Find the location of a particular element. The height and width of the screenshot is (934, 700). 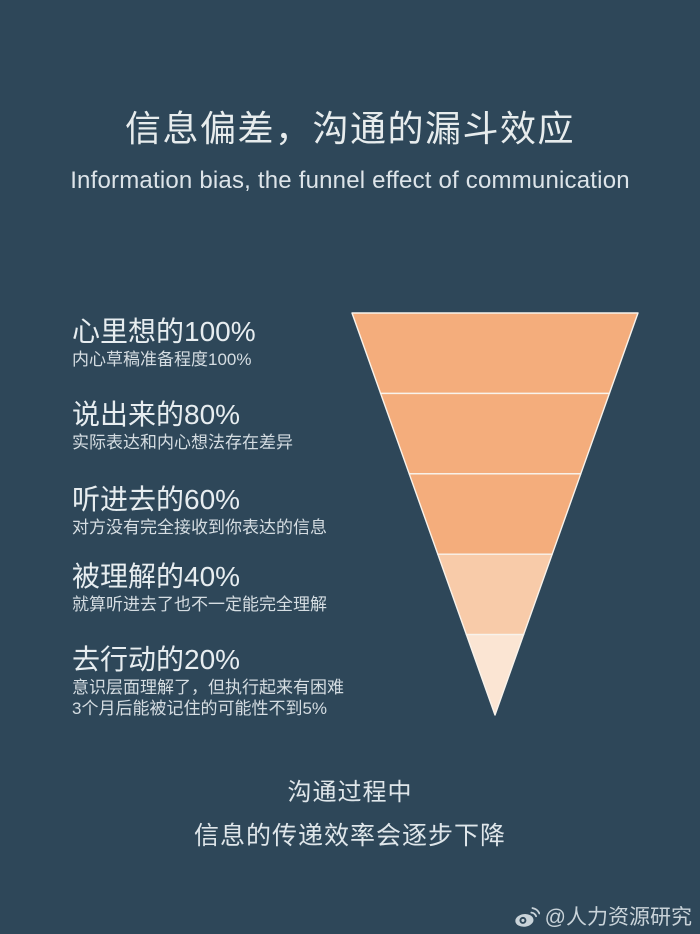

page-title: 信息偏差，沟通的漏斗效应 is located at coordinates (349, 128).